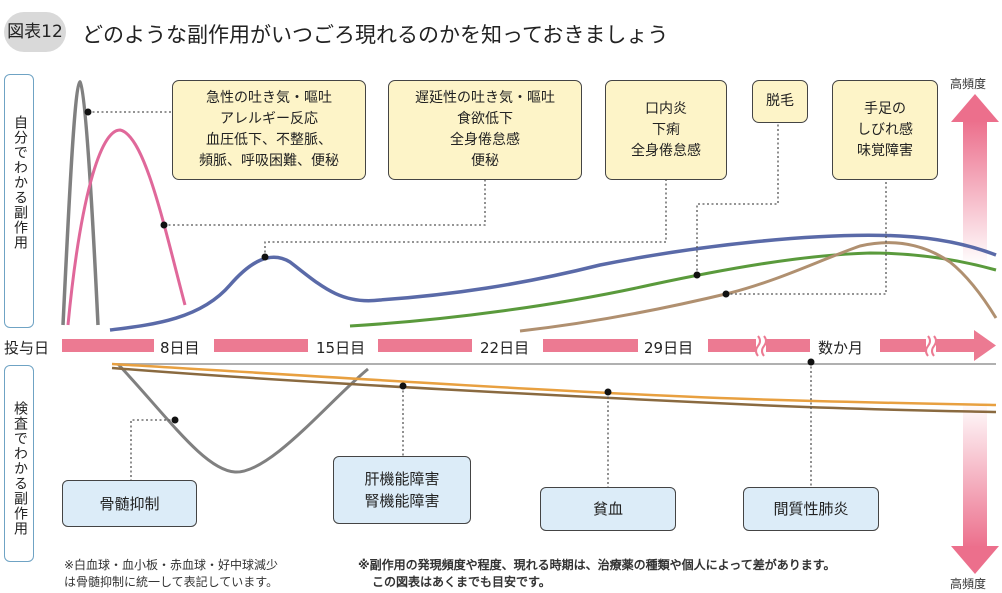  I want to click on lab-liver-kidney-dysfunction: 肝機能障害 腎機能障害, so click(402, 490).